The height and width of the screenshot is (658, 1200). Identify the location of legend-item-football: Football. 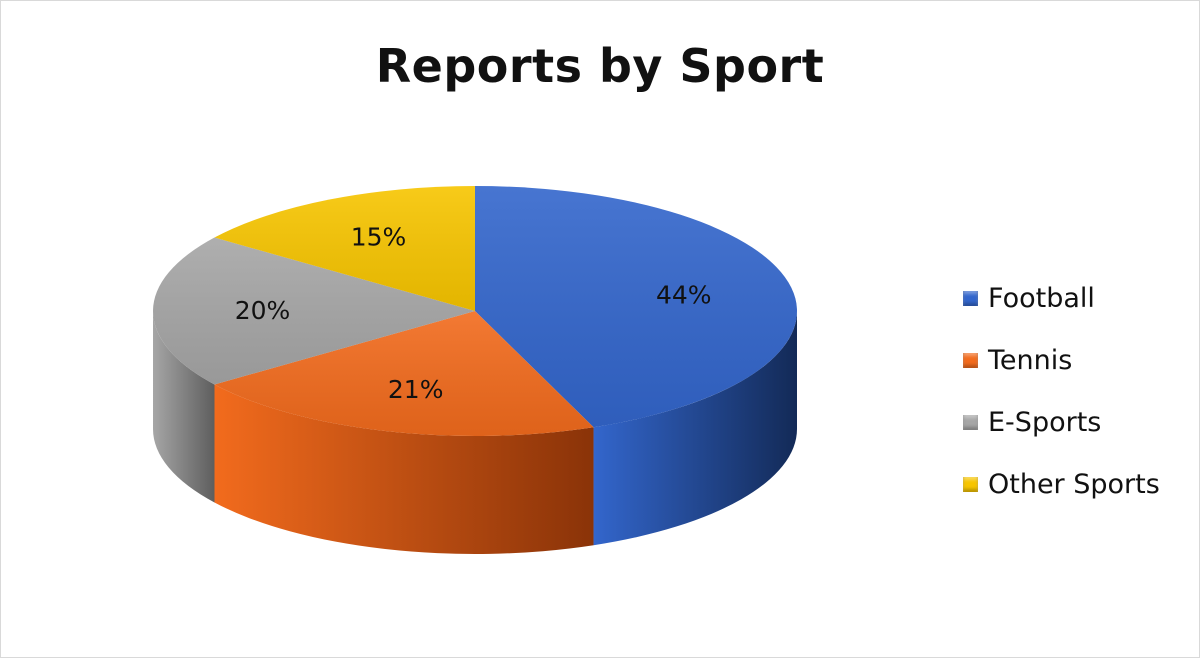
(1061, 298).